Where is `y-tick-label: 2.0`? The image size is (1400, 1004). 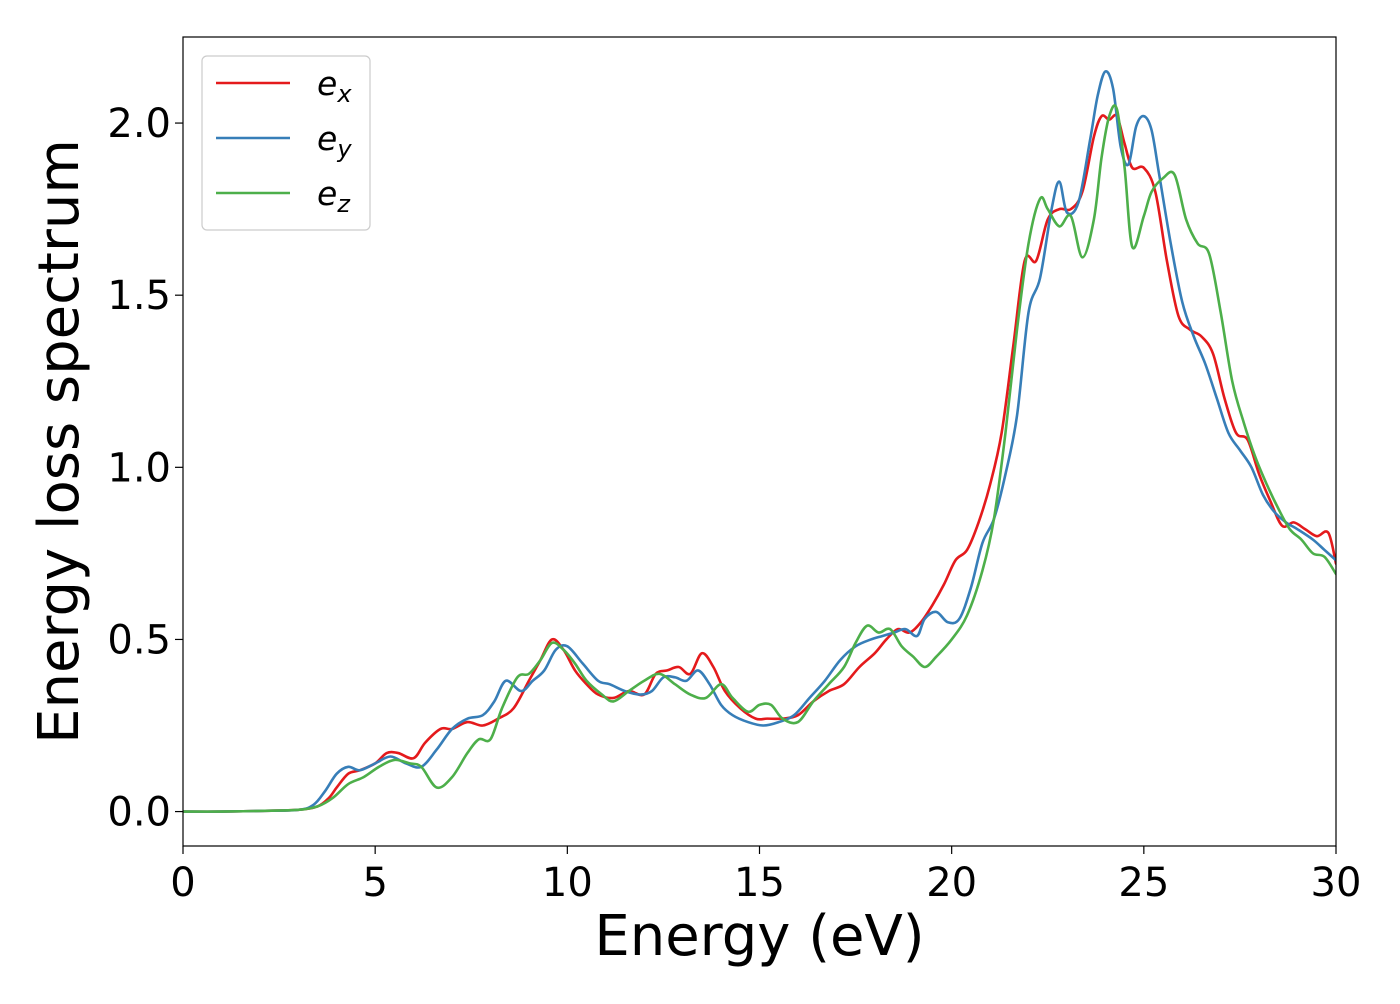 y-tick-label: 2.0 is located at coordinates (139, 124).